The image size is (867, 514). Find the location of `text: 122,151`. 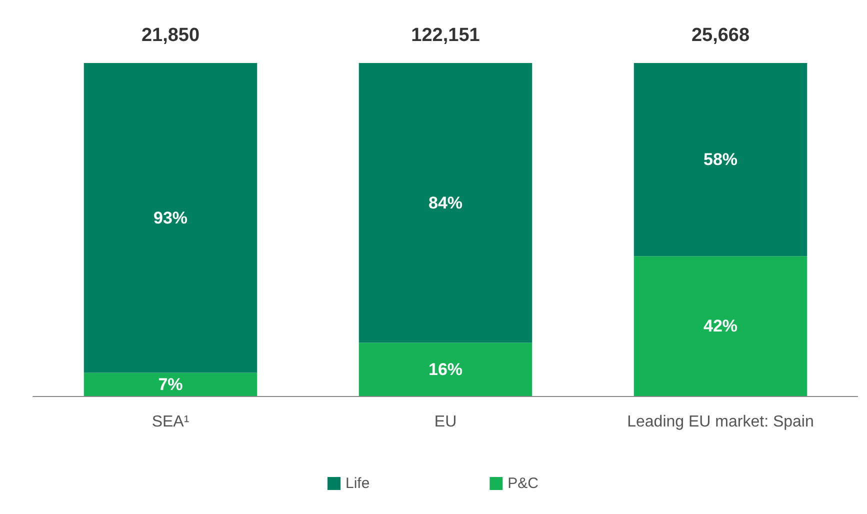

text: 122,151 is located at coordinates (445, 35).